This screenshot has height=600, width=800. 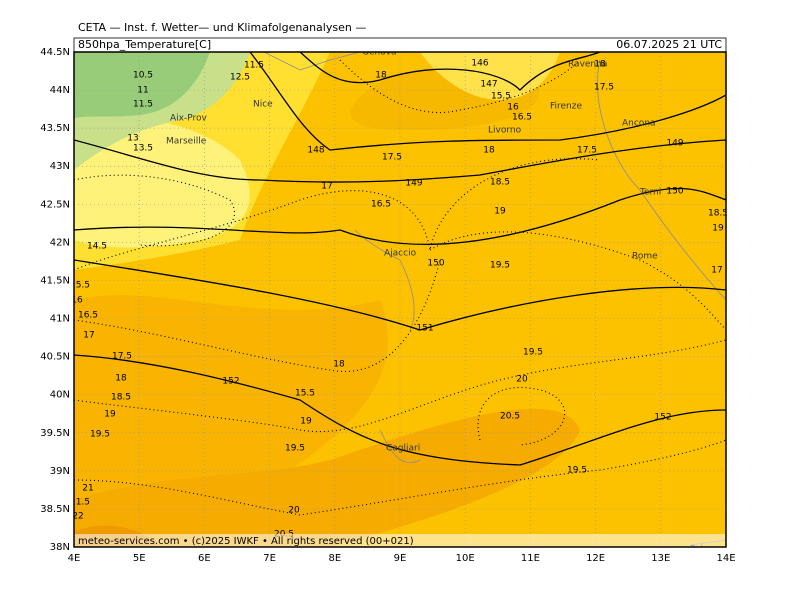 I want to click on lon-label: 6E, so click(x=204, y=558).